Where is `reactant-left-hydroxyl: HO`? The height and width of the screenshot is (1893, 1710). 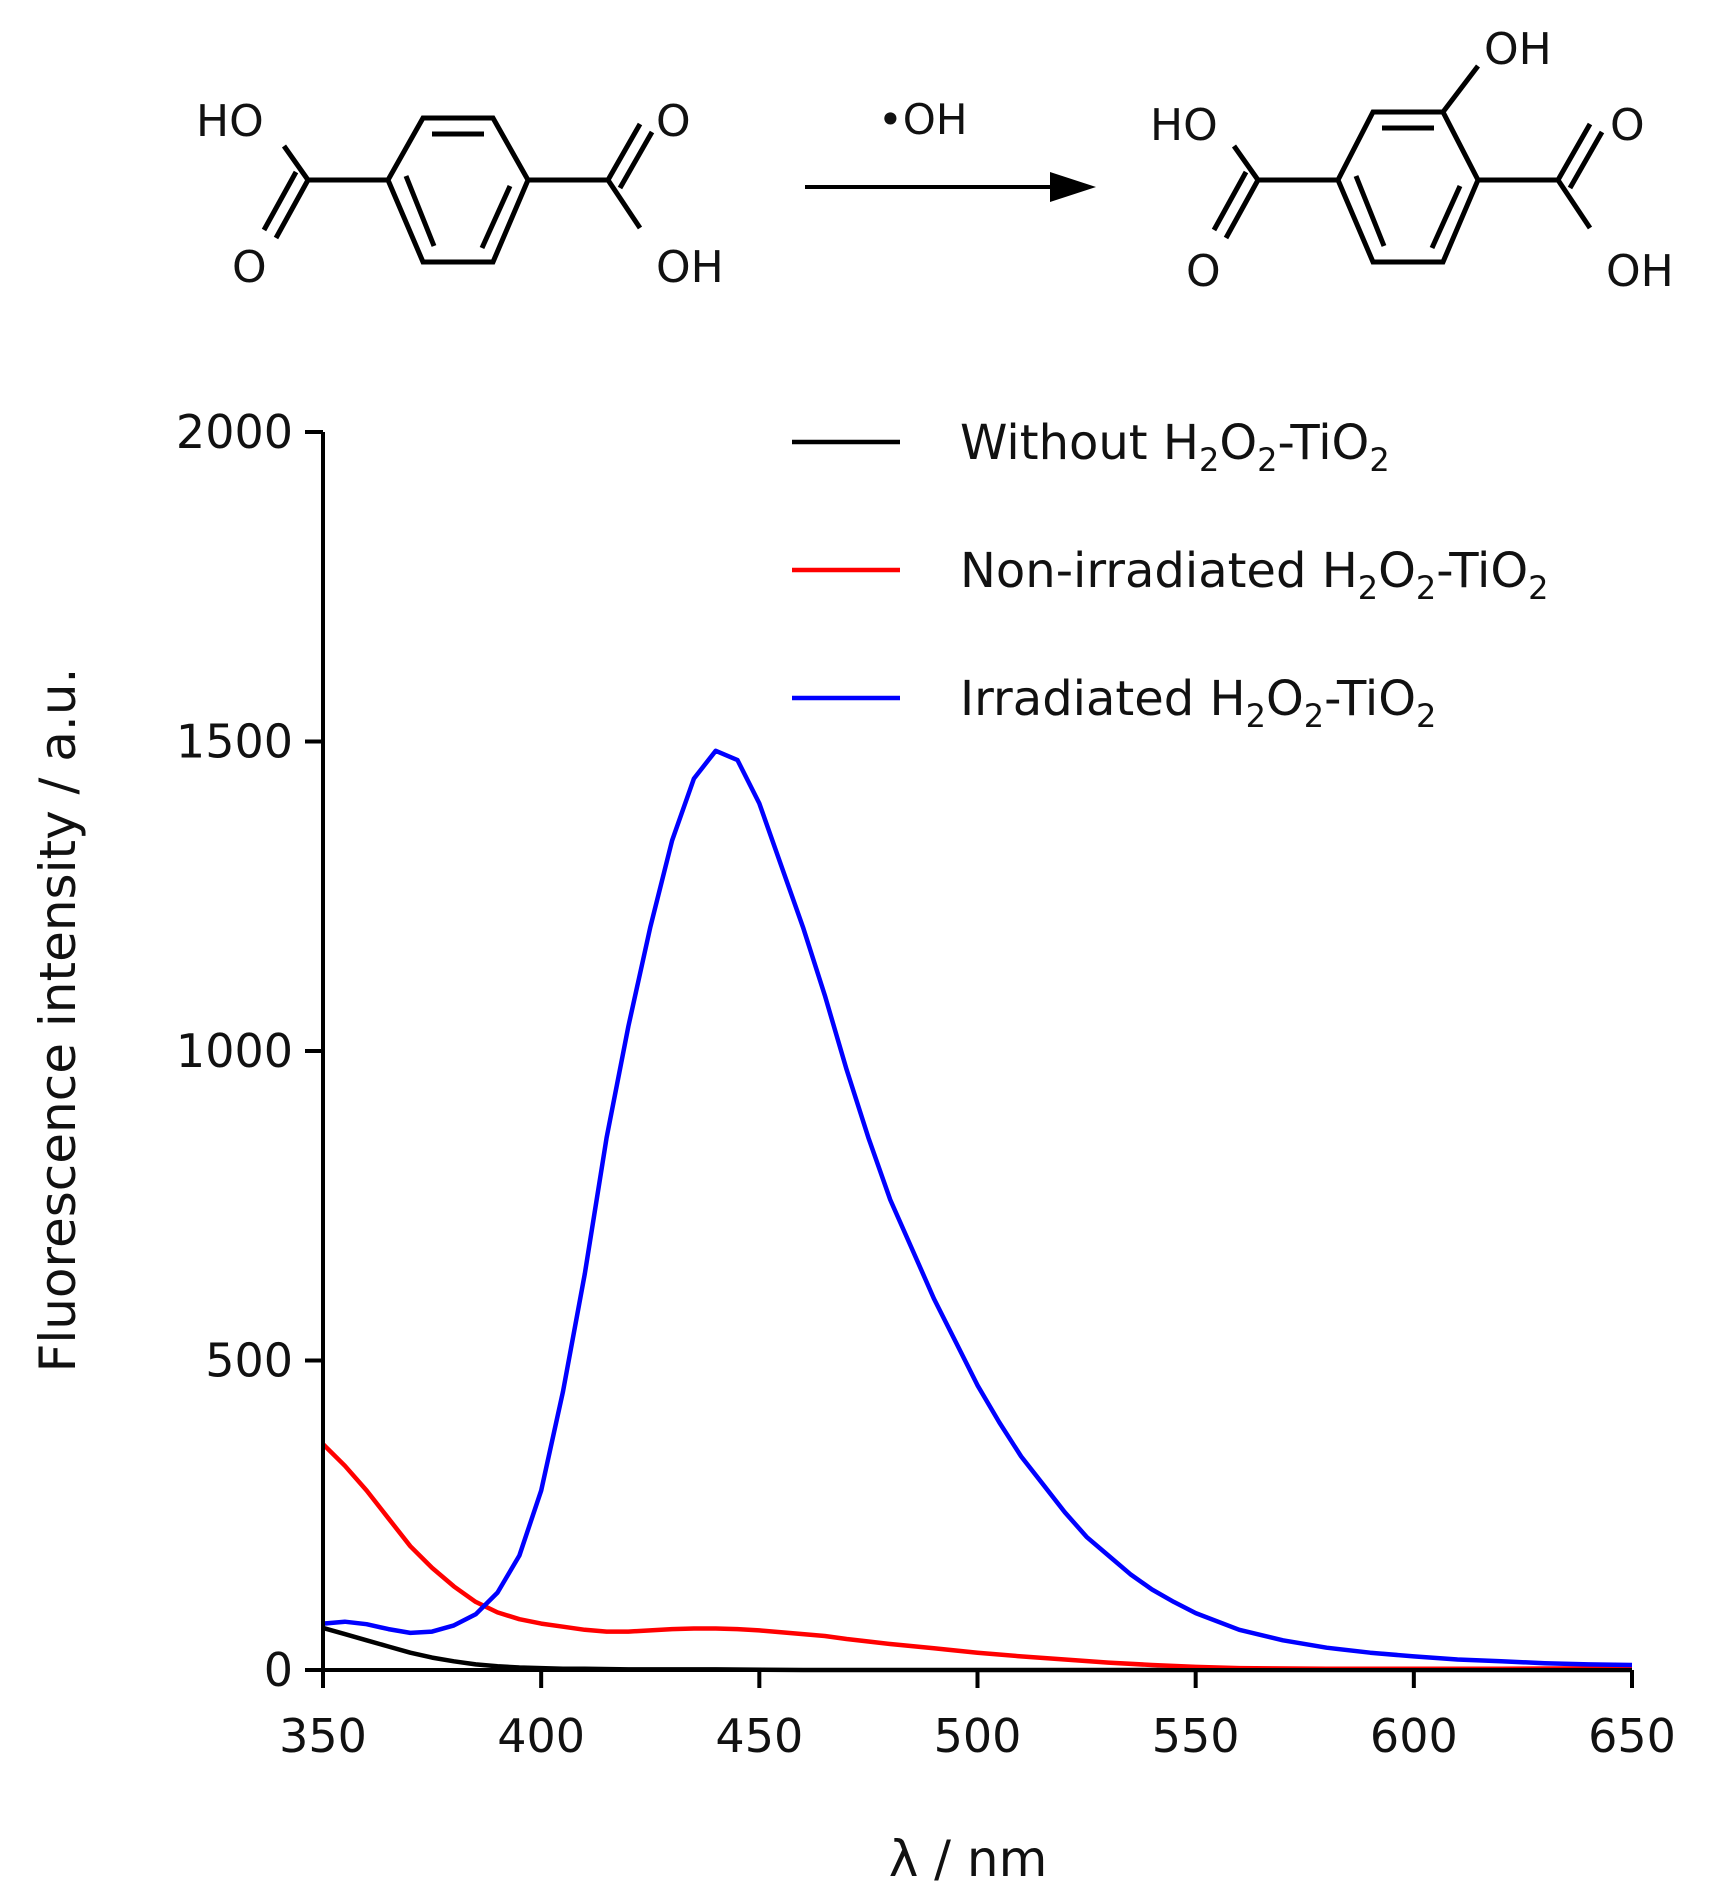
reactant-left-hydroxyl: HO is located at coordinates (230, 121).